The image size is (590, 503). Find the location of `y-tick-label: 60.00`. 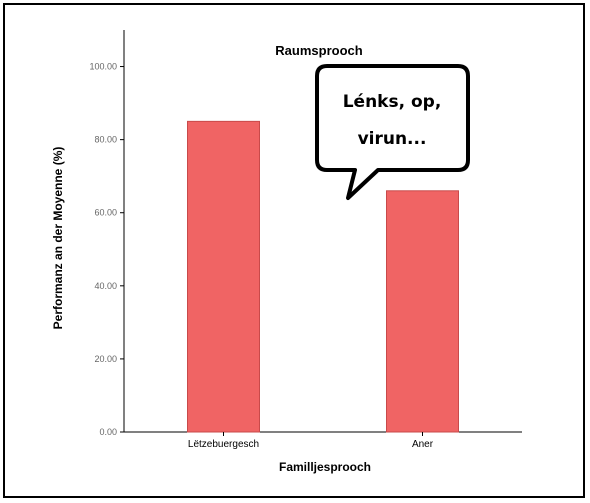

y-tick-label: 60.00 is located at coordinates (105, 213).